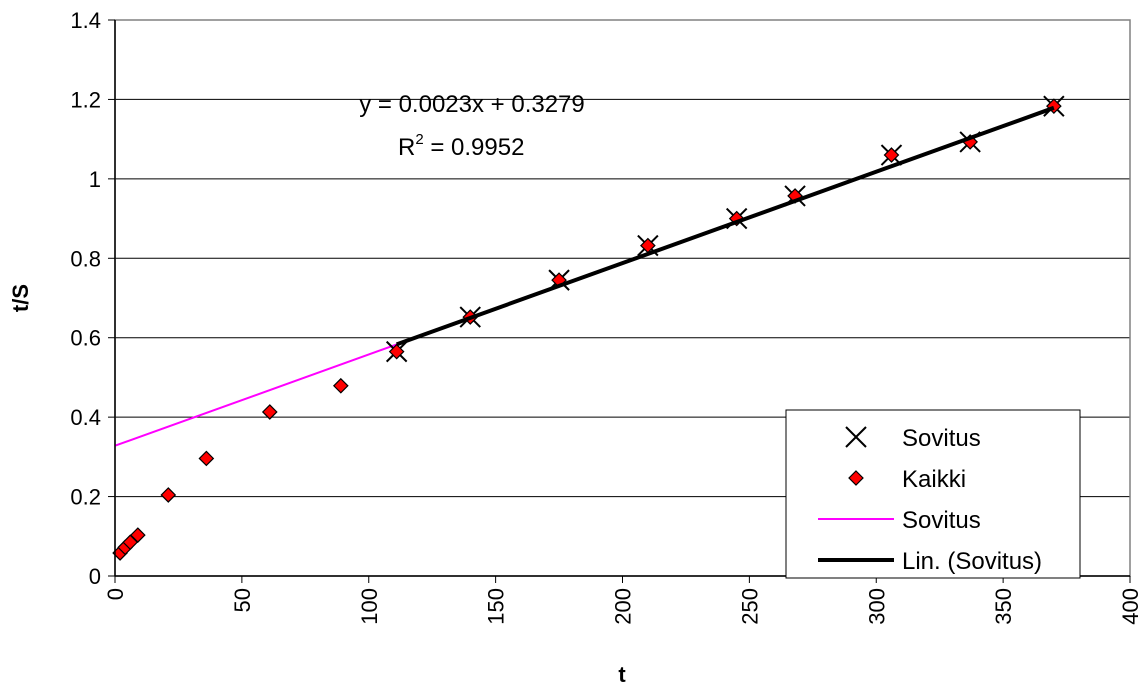  Describe the element at coordinates (622, 674) in the screenshot. I see `x-axis-title: t` at that location.